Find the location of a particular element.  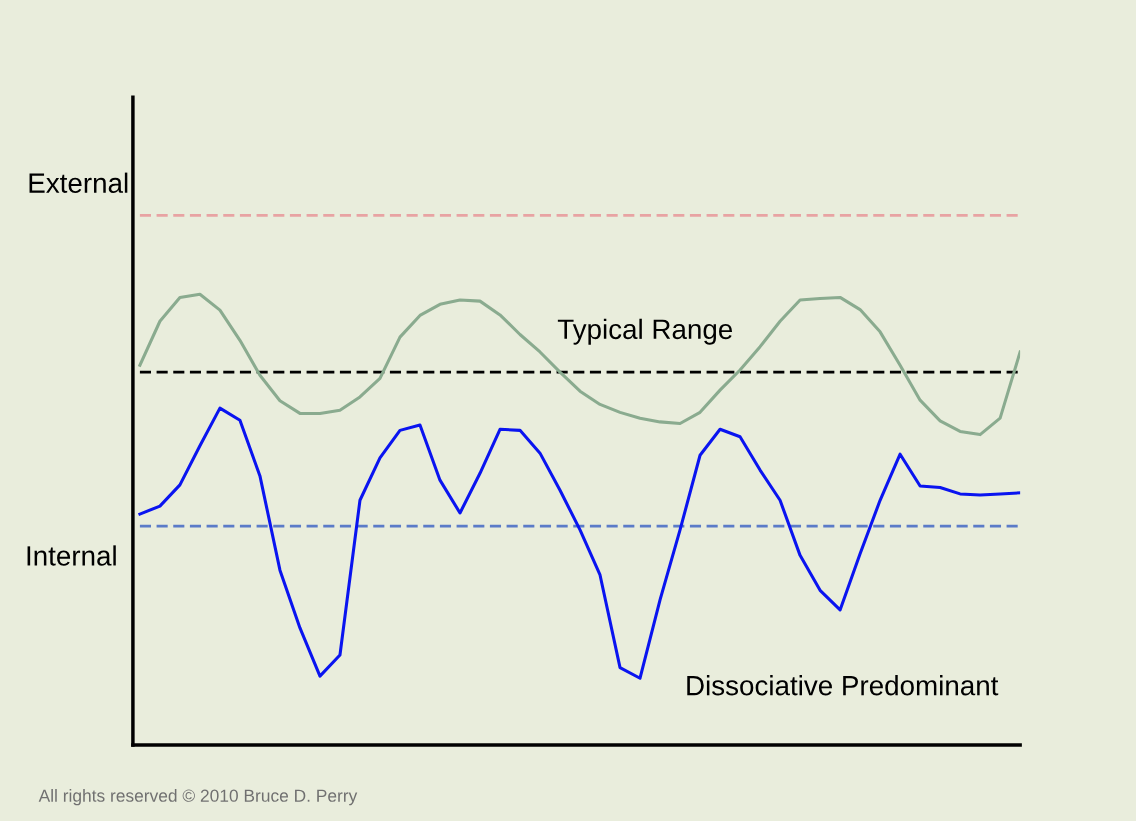

text: All rights reserved © 2010 Bruce D. Perry is located at coordinates (198, 797).